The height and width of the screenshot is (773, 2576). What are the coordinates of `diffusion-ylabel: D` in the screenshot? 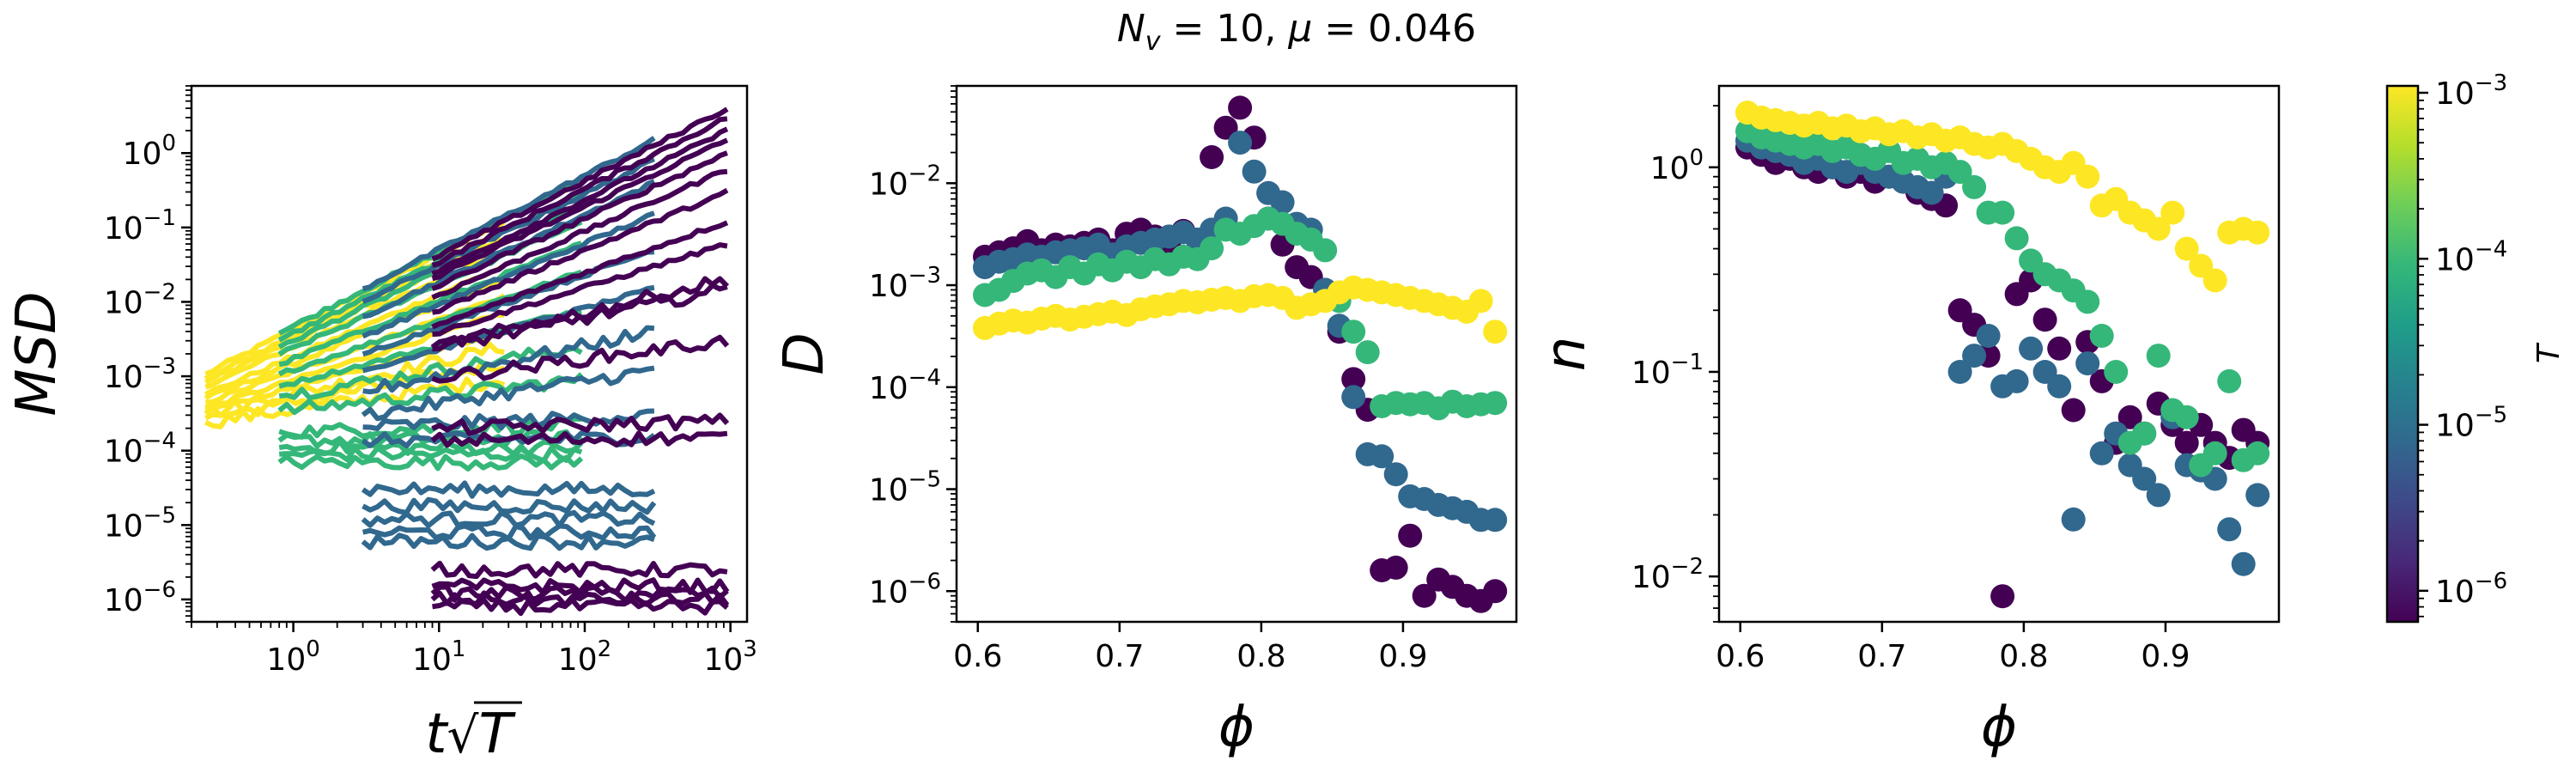 It's located at (804, 353).